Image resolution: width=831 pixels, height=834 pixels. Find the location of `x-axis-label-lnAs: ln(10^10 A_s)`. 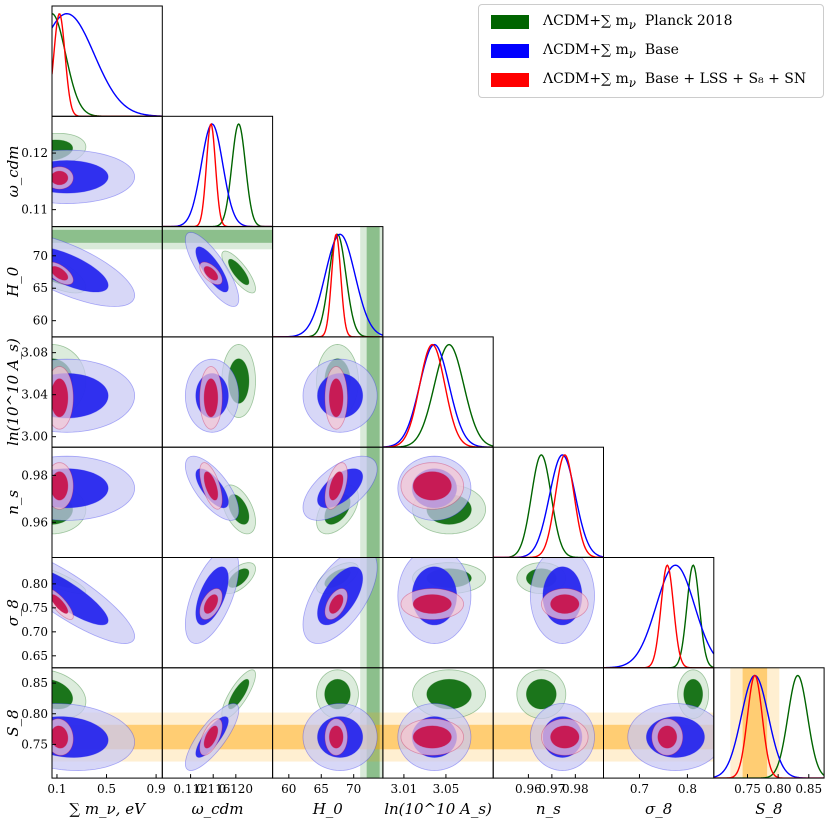

x-axis-label-lnAs: ln(10^10 A_s) is located at coordinates (438, 809).